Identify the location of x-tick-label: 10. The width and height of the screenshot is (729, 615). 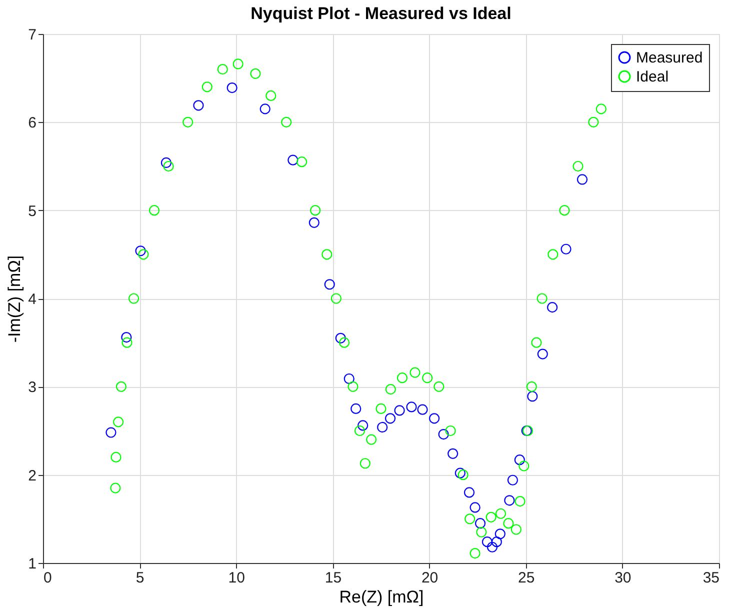
(236, 578).